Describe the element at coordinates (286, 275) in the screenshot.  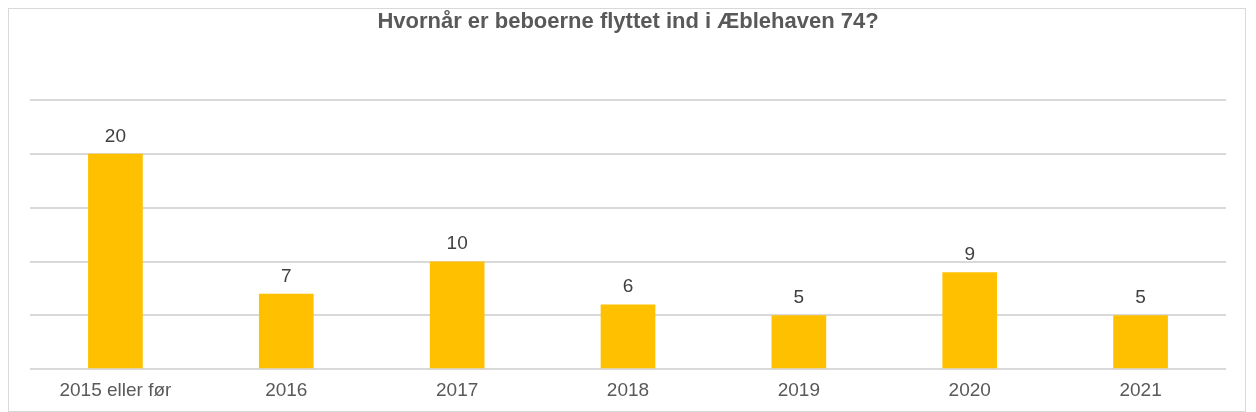
I see `data-label: 7` at that location.